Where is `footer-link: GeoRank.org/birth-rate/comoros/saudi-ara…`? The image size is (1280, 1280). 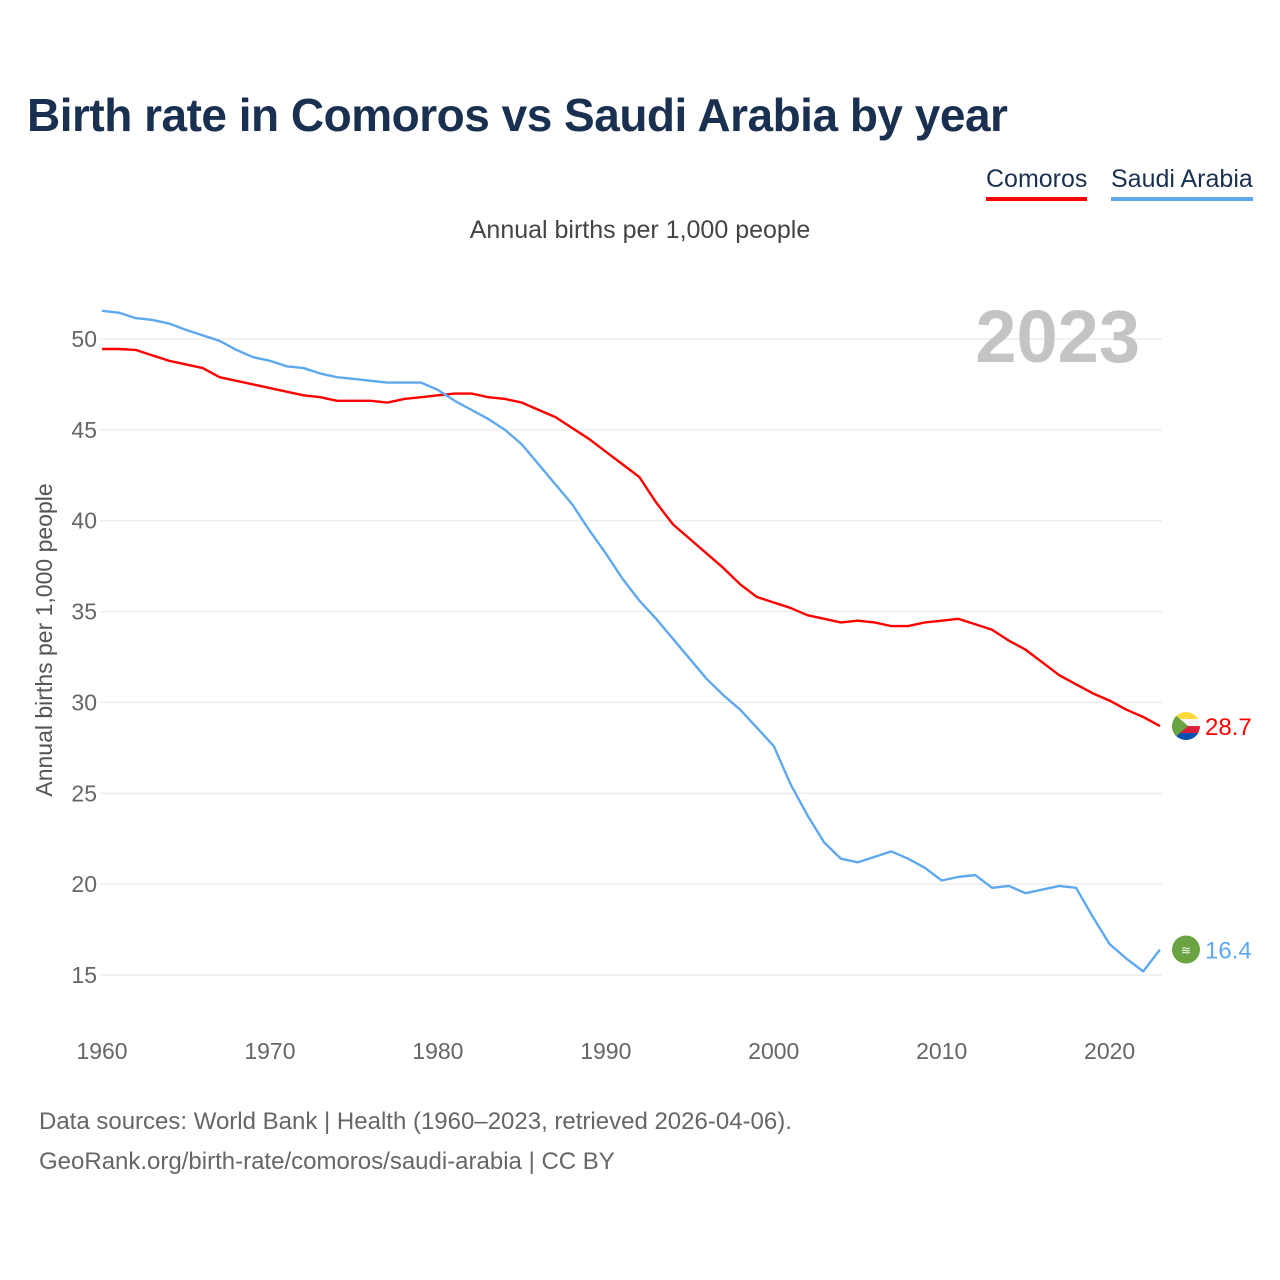 footer-link: GeoRank.org/birth-rate/comoros/saudi-ara… is located at coordinates (327, 1161).